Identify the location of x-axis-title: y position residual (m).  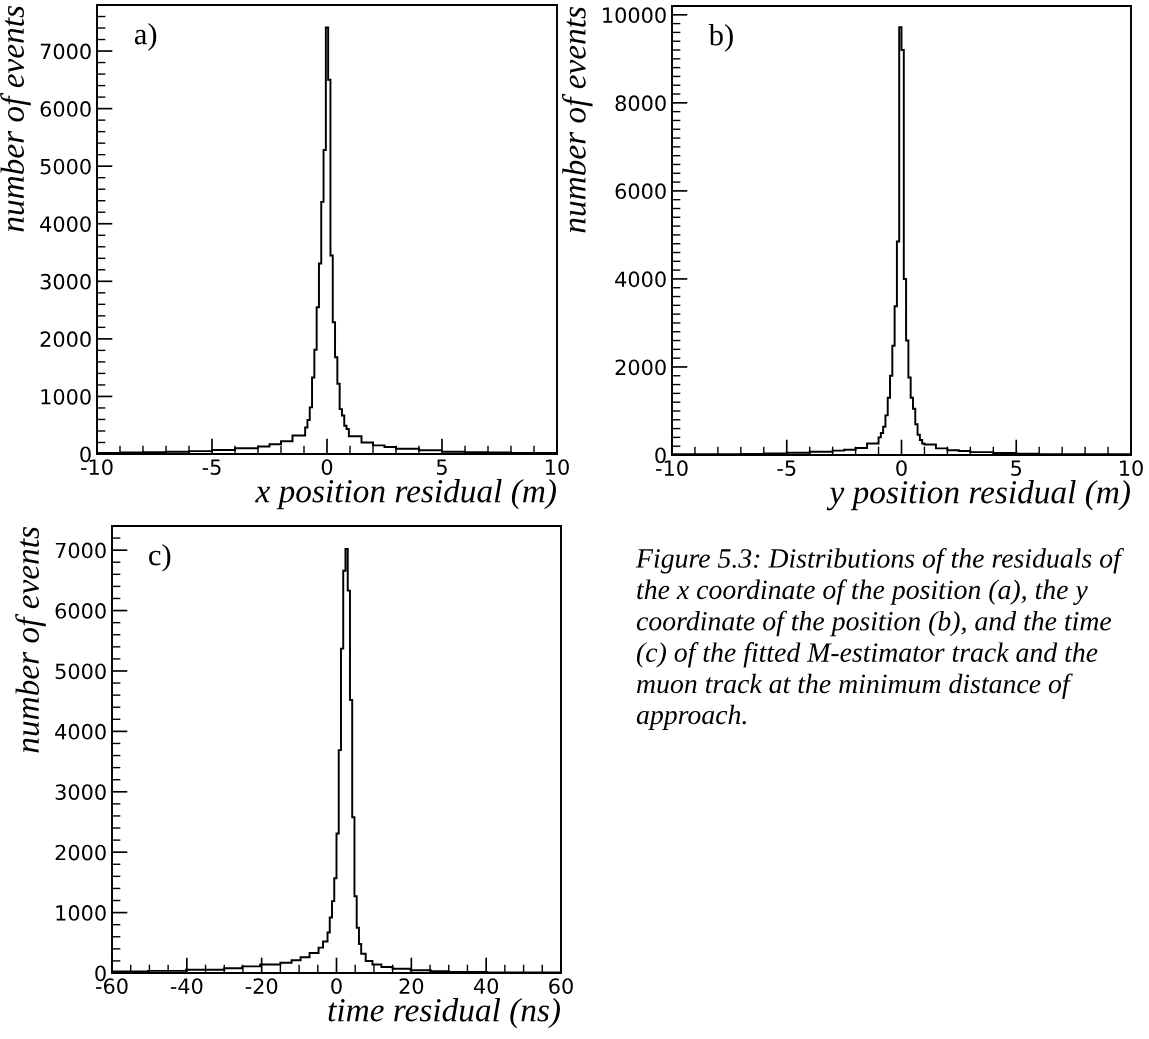
(978, 495).